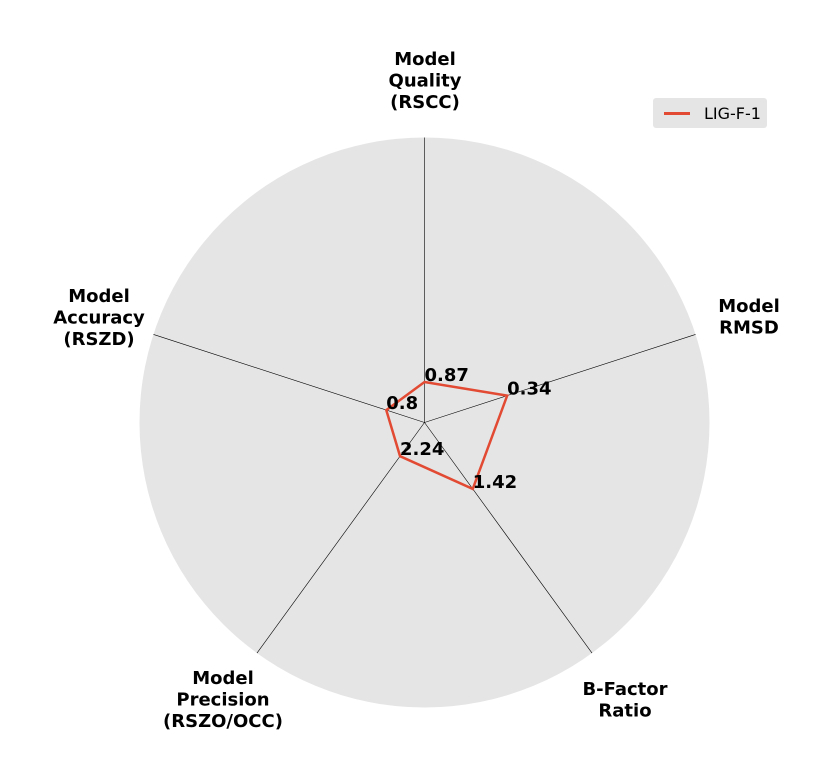 This screenshot has height=781, width=831. Describe the element at coordinates (98, 339) in the screenshot. I see `axis-label-line: (RSZD)` at that location.